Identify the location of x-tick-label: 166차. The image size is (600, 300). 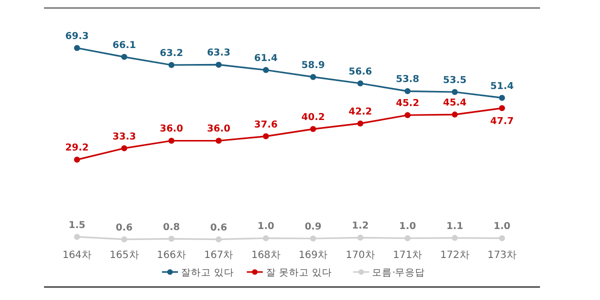
(171, 255).